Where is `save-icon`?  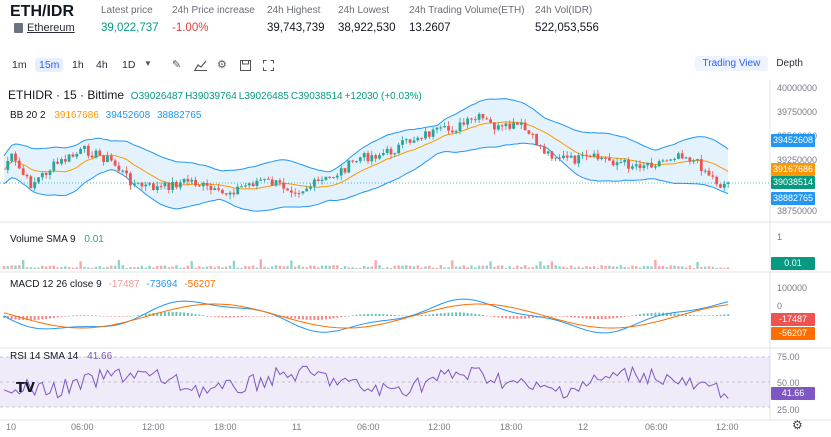
save-icon is located at coordinates (245, 65).